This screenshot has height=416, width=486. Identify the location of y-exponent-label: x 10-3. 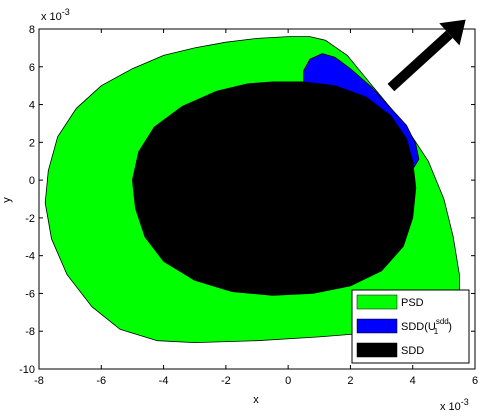
(55, 15).